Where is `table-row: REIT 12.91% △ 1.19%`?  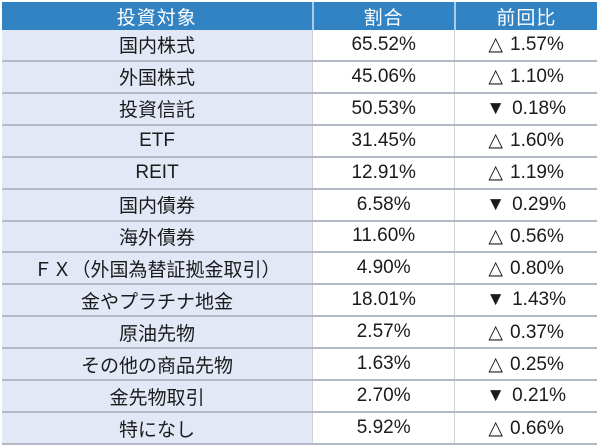 table-row: REIT 12.91% △ 1.19% is located at coordinates (299, 172).